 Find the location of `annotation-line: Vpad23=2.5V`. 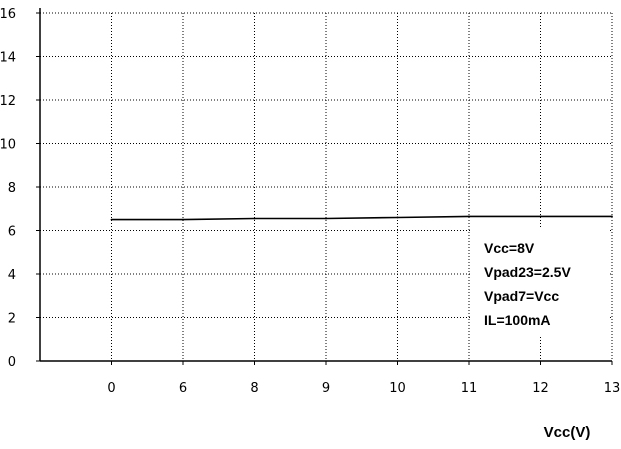

annotation-line: Vpad23=2.5V is located at coordinates (527, 272).